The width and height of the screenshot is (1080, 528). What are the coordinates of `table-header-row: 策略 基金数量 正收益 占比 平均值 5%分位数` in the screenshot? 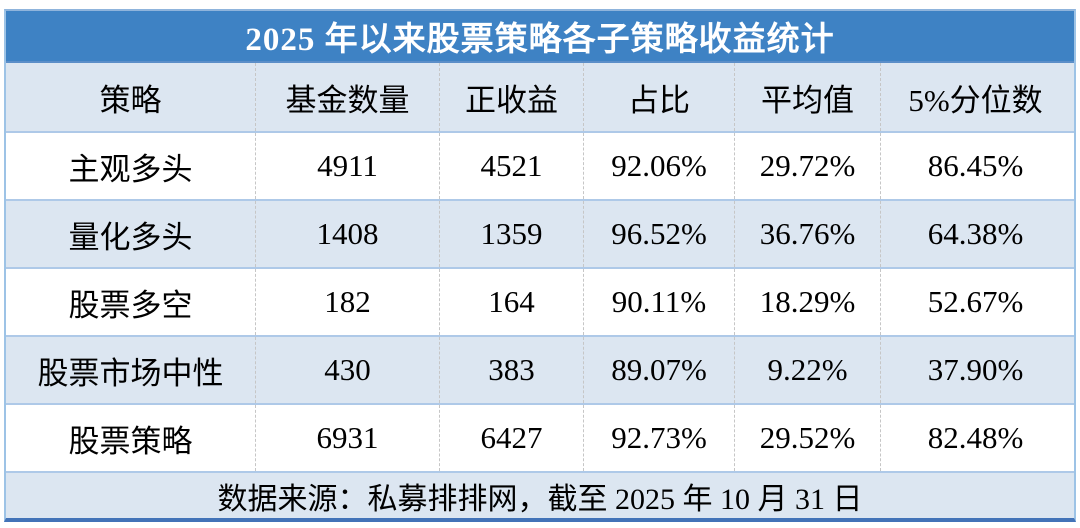 It's located at (540, 97).